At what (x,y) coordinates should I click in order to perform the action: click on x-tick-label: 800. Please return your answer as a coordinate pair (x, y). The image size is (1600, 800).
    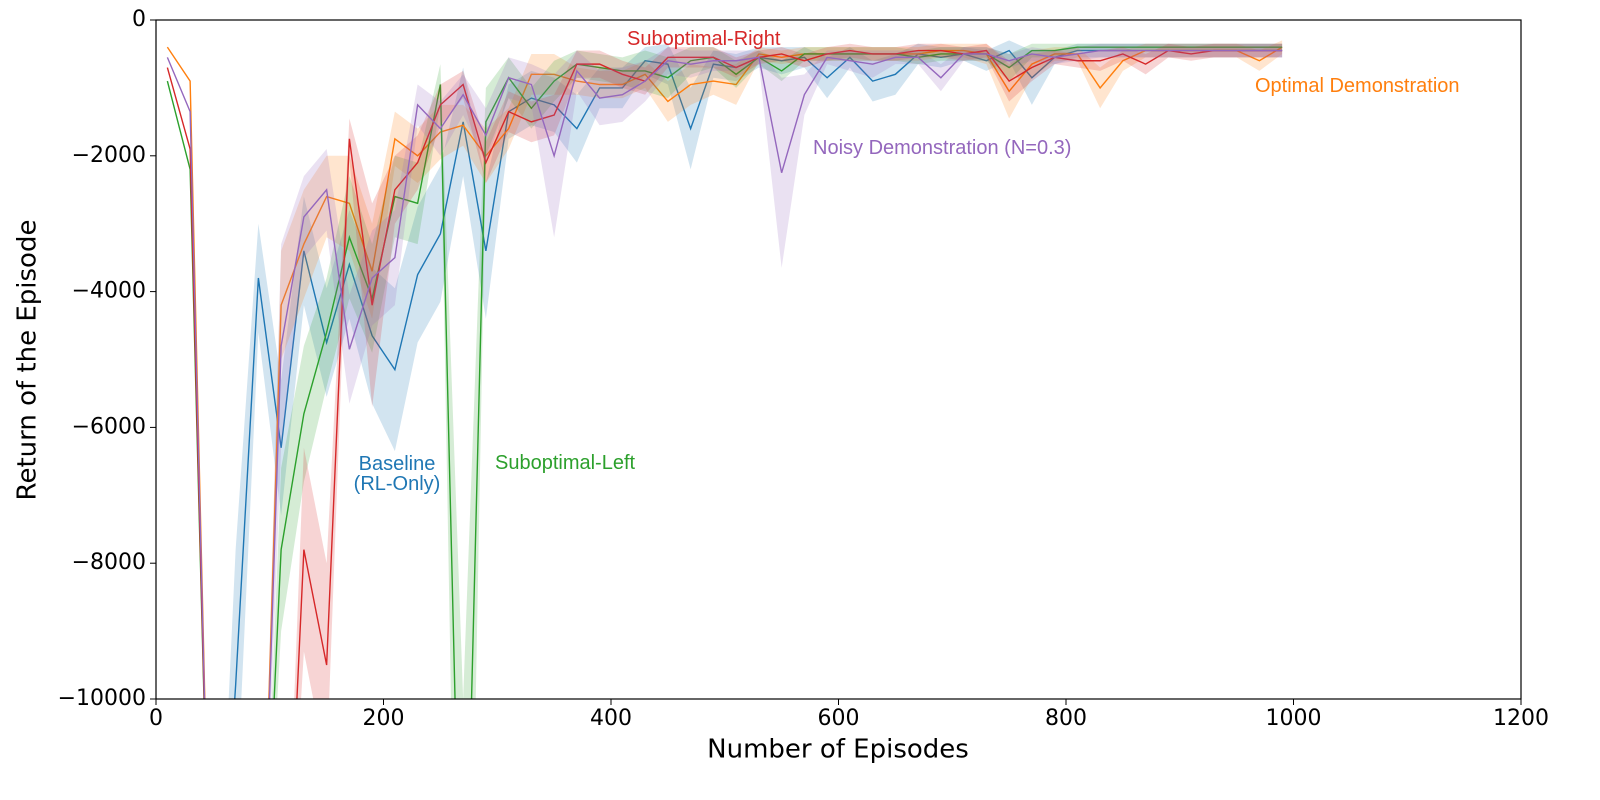
    Looking at the image, I should click on (1066, 718).